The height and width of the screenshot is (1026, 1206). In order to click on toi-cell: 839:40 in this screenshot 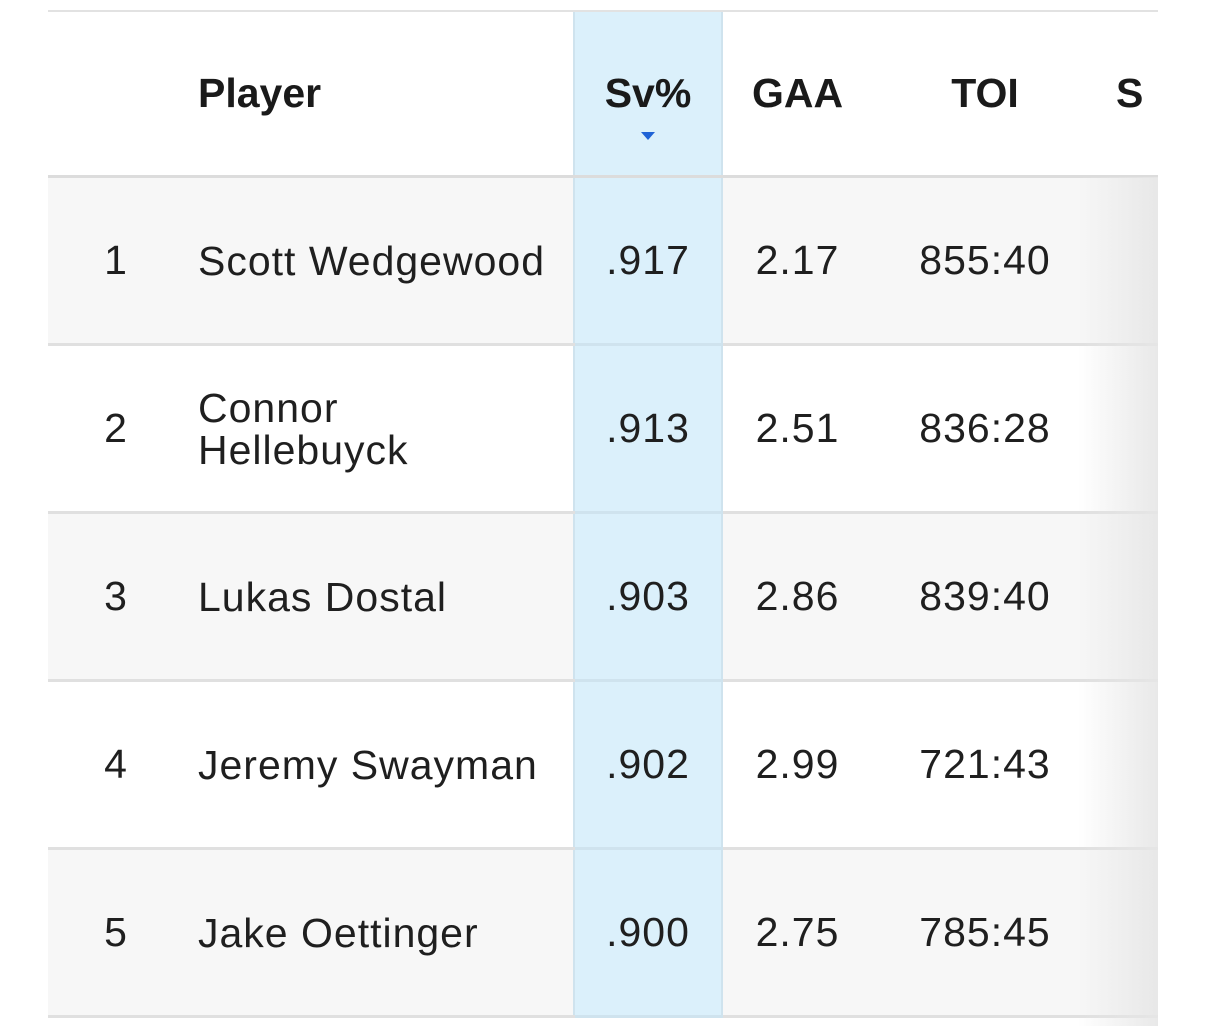, I will do `click(985, 597)`.